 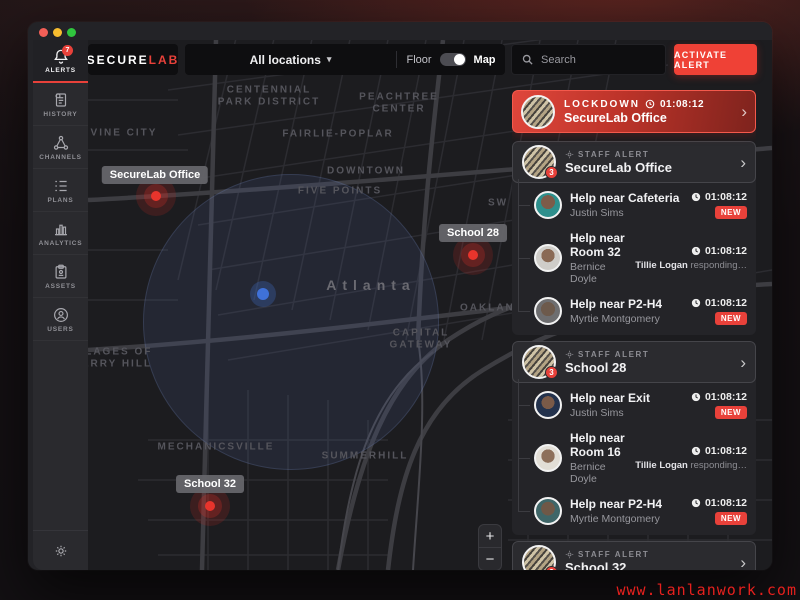 What do you see at coordinates (484, 59) in the screenshot?
I see `toggle-label-map: Map` at bounding box center [484, 59].